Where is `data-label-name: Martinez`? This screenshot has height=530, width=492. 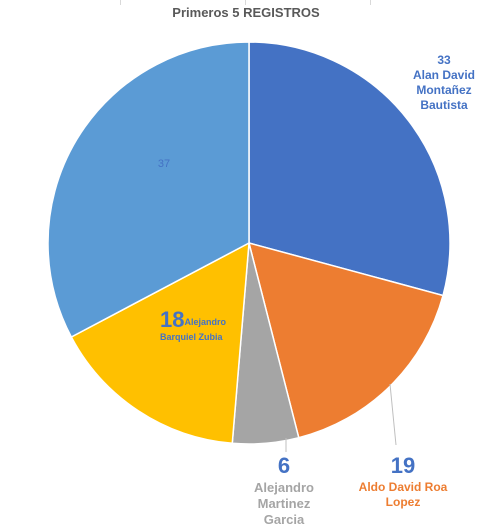 data-label-name: Martinez is located at coordinates (284, 504).